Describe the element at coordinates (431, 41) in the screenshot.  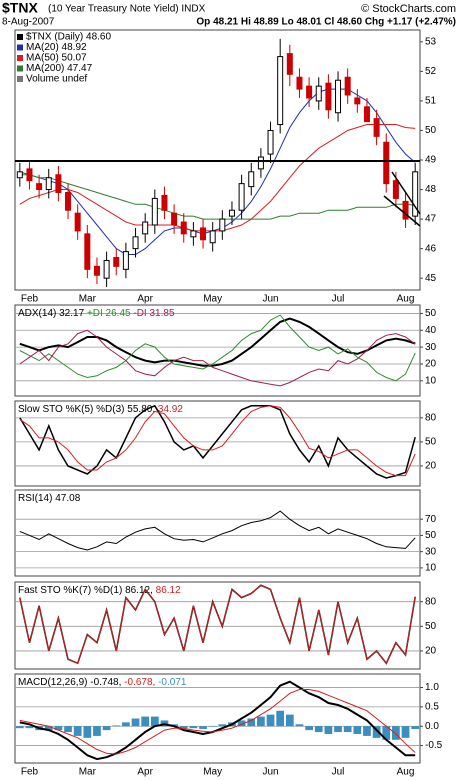
I see `y-tick-label: 53` at that location.